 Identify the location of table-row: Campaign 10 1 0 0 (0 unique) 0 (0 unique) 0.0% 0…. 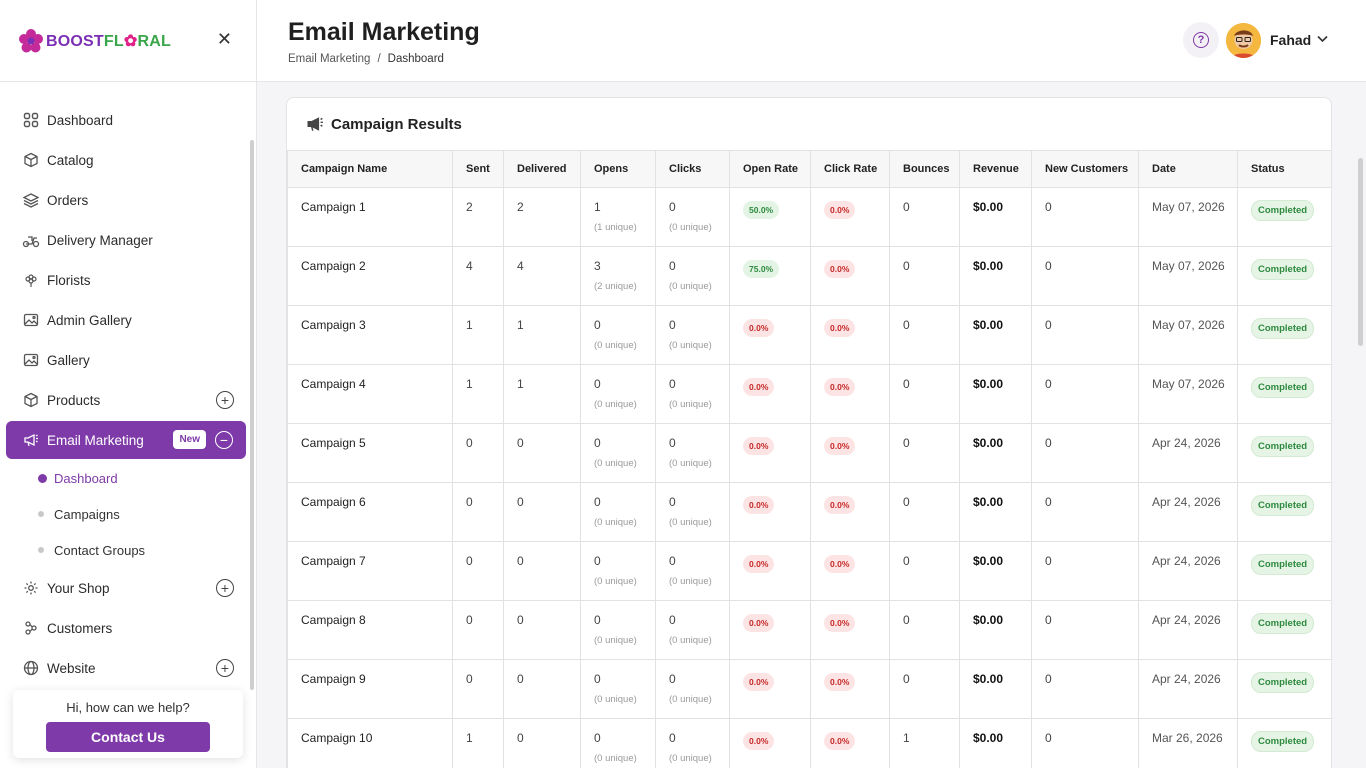
(809, 743).